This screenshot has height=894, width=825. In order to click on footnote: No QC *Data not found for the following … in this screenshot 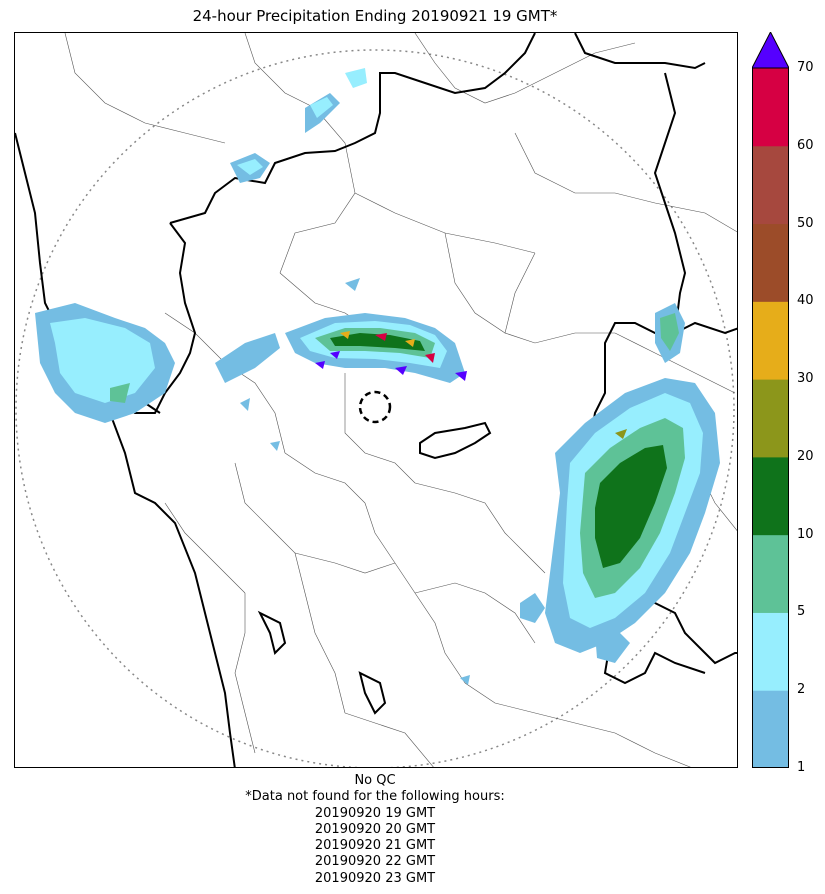, I will do `click(375, 830)`.